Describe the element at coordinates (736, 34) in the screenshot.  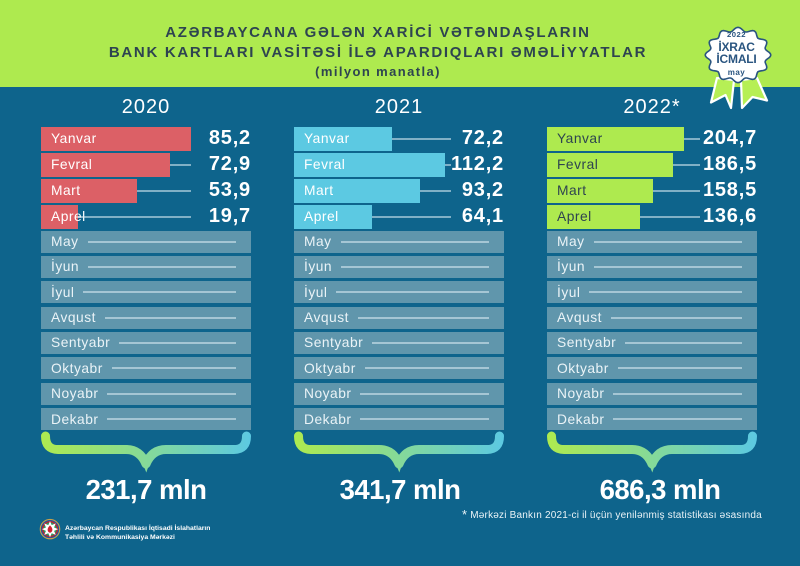
I see `svg-text: 2022` at that location.